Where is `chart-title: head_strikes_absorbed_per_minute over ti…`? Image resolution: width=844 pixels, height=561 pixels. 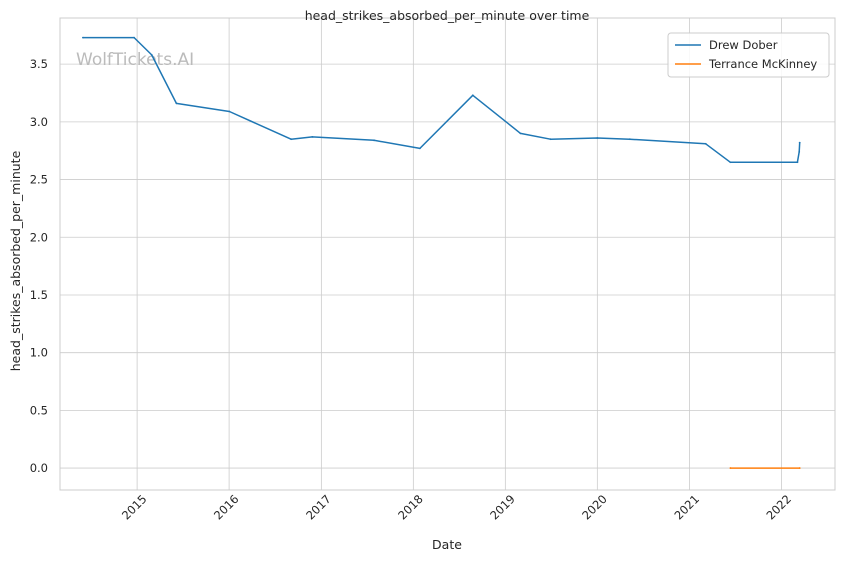
chart-title: head_strikes_absorbed_per_minute over ti… is located at coordinates (447, 15).